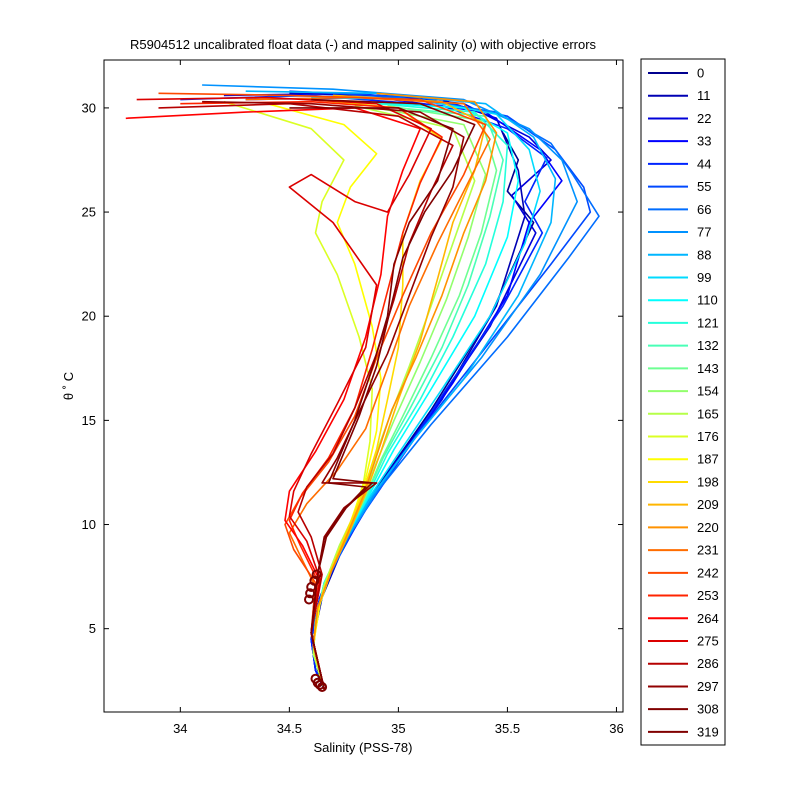 Image resolution: width=800 pixels, height=800 pixels. I want to click on legend-label-165: 165, so click(708, 413).